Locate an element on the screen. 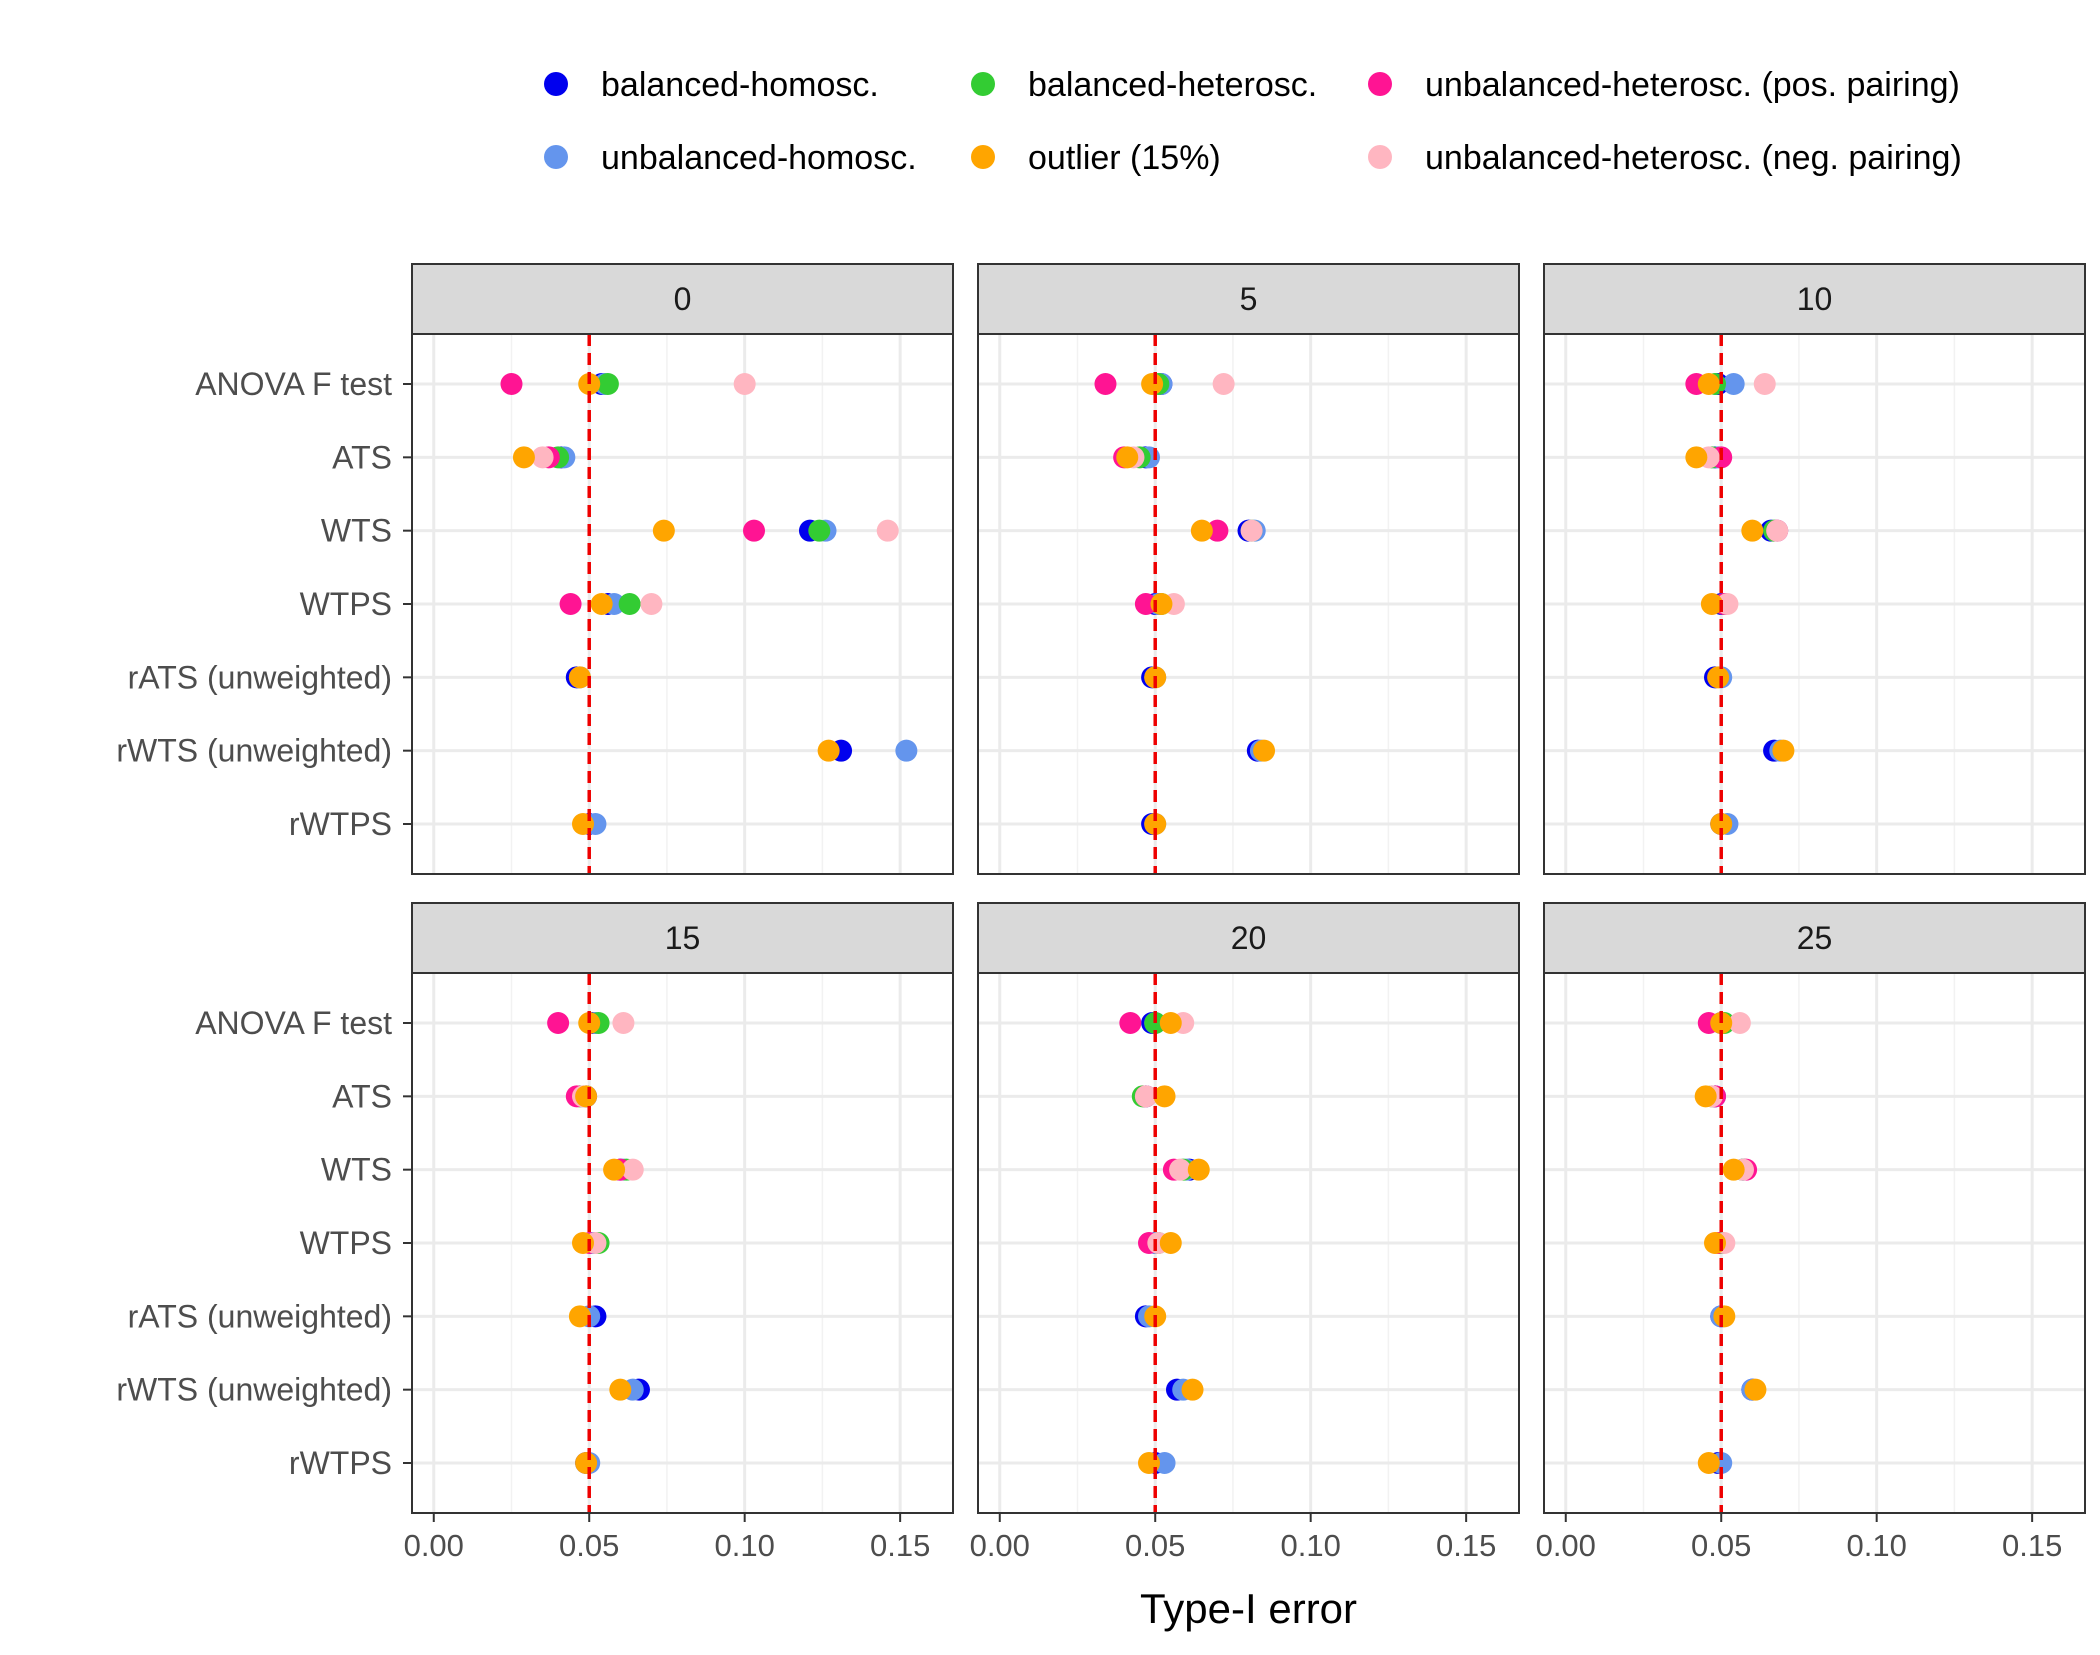 Image resolution: width=2100 pixels, height=1655 pixels. legend-item-uh: unbalanced-homosc. is located at coordinates (730, 158).